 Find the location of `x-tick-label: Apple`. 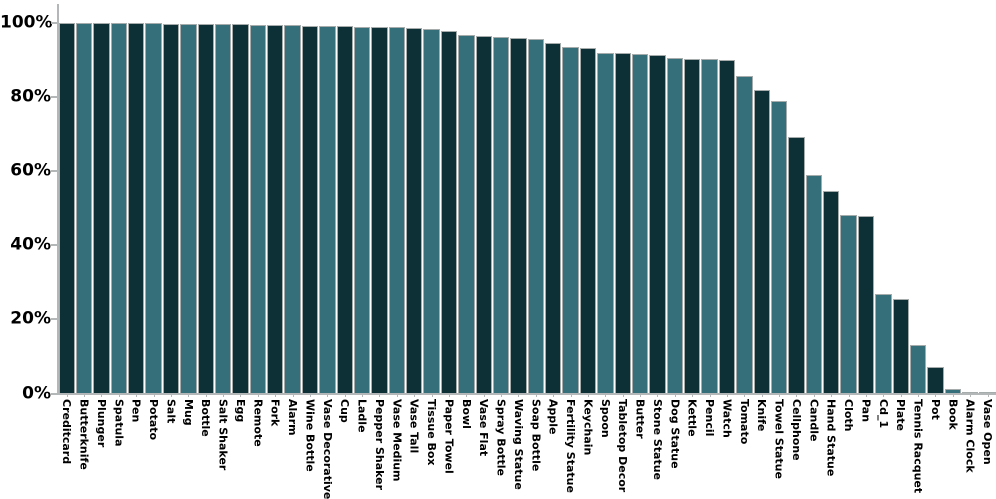

x-tick-label: Apple is located at coordinates (553, 417).